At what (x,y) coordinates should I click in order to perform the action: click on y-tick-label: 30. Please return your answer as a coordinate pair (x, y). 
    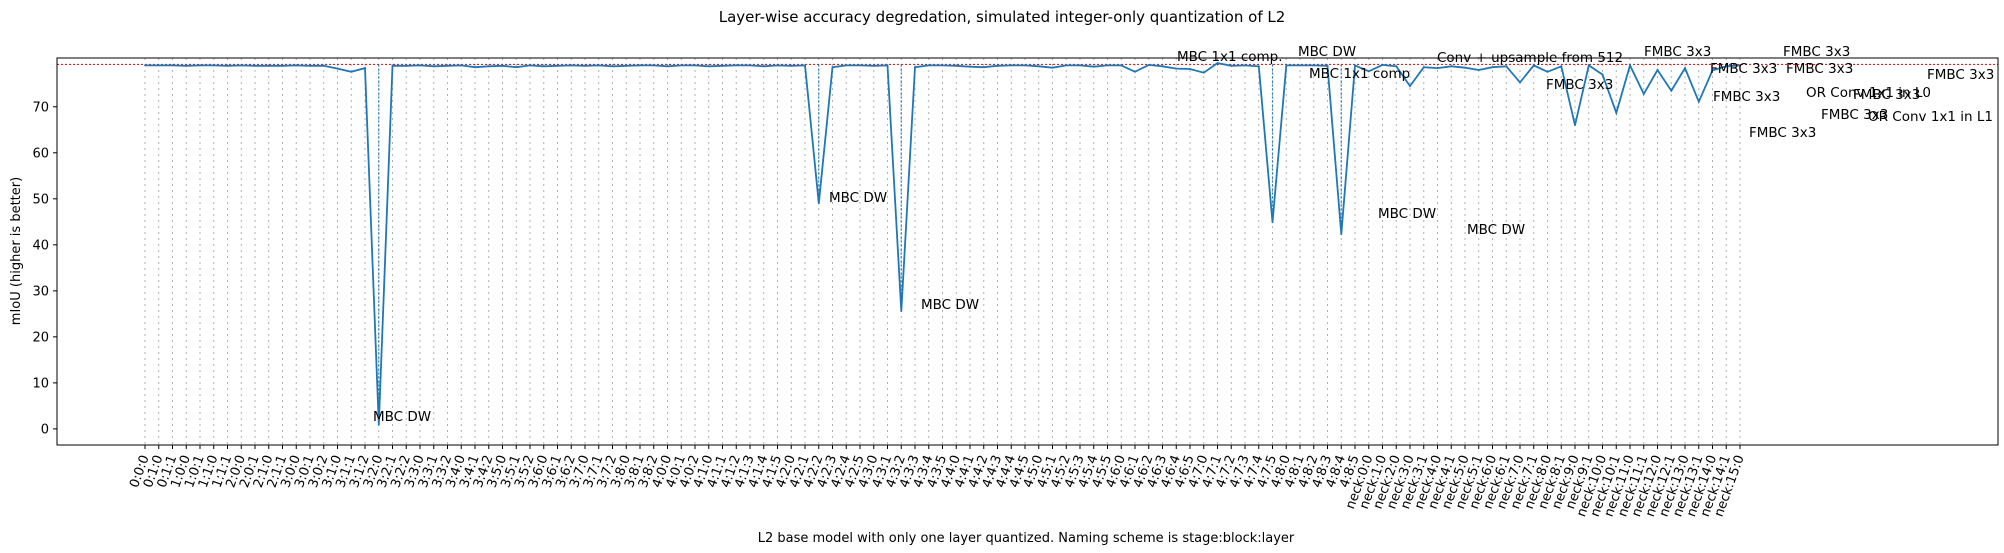
    Looking at the image, I should click on (40, 291).